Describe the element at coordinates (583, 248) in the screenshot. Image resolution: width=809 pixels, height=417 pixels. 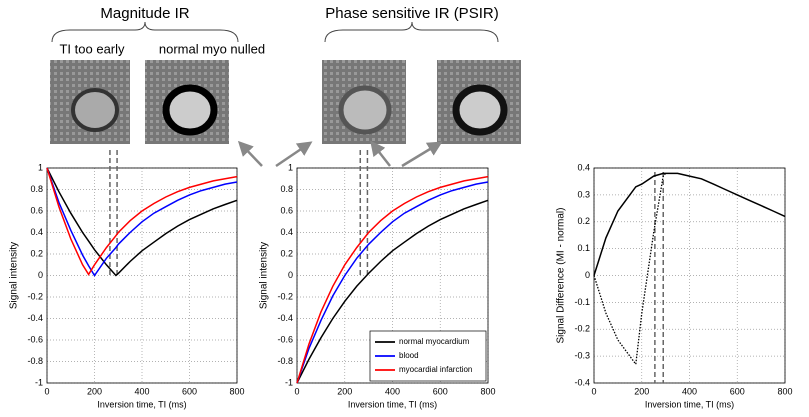
I see `y-tick-label: 0.1` at that location.